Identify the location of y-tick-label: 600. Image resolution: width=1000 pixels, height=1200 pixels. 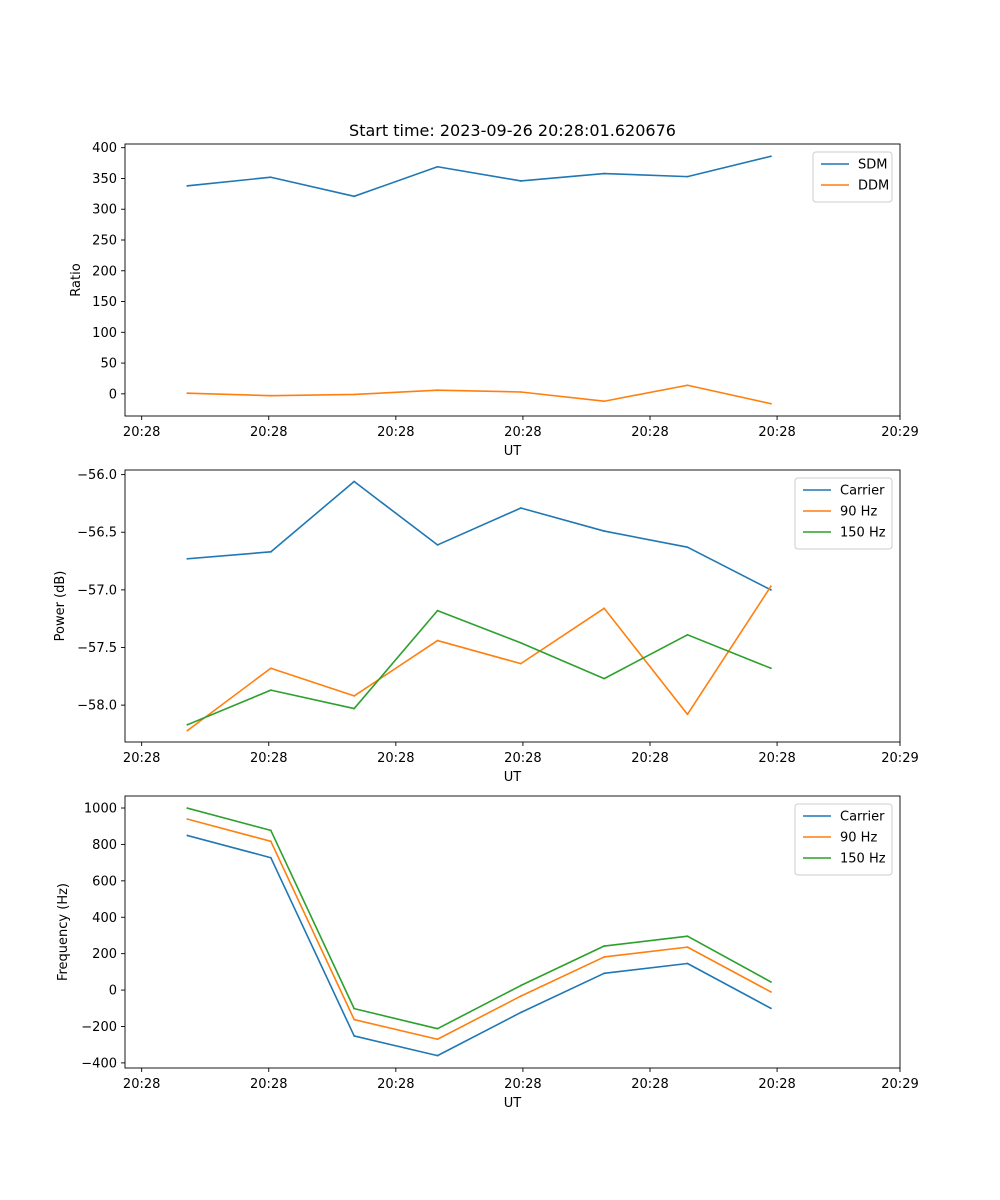
(104, 881).